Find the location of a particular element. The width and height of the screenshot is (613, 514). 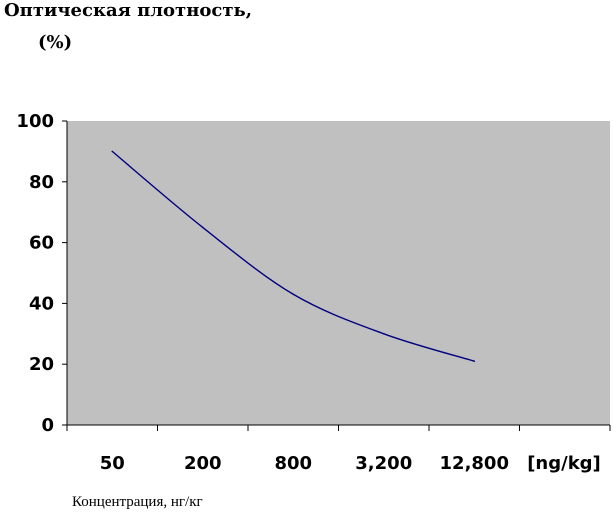

y-tick-label: 20 is located at coordinates (41, 364).